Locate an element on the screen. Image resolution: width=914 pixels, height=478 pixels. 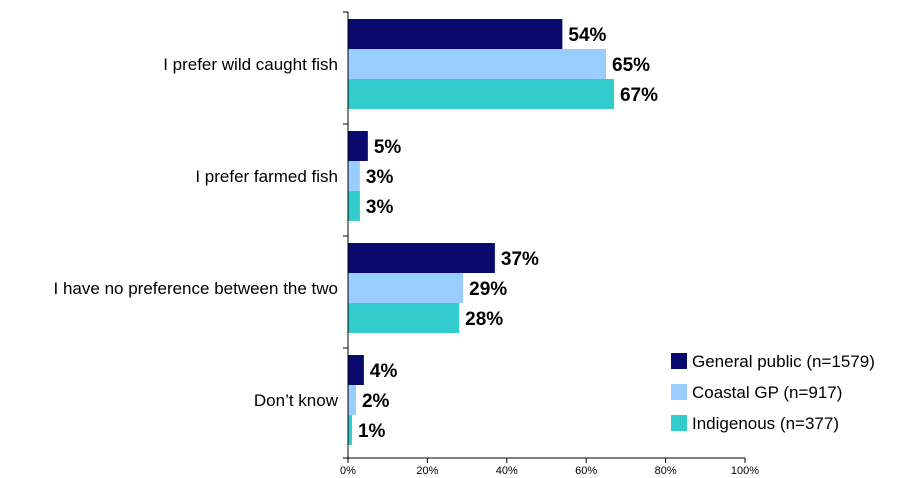
x-tick-label: 60% is located at coordinates (586, 471).